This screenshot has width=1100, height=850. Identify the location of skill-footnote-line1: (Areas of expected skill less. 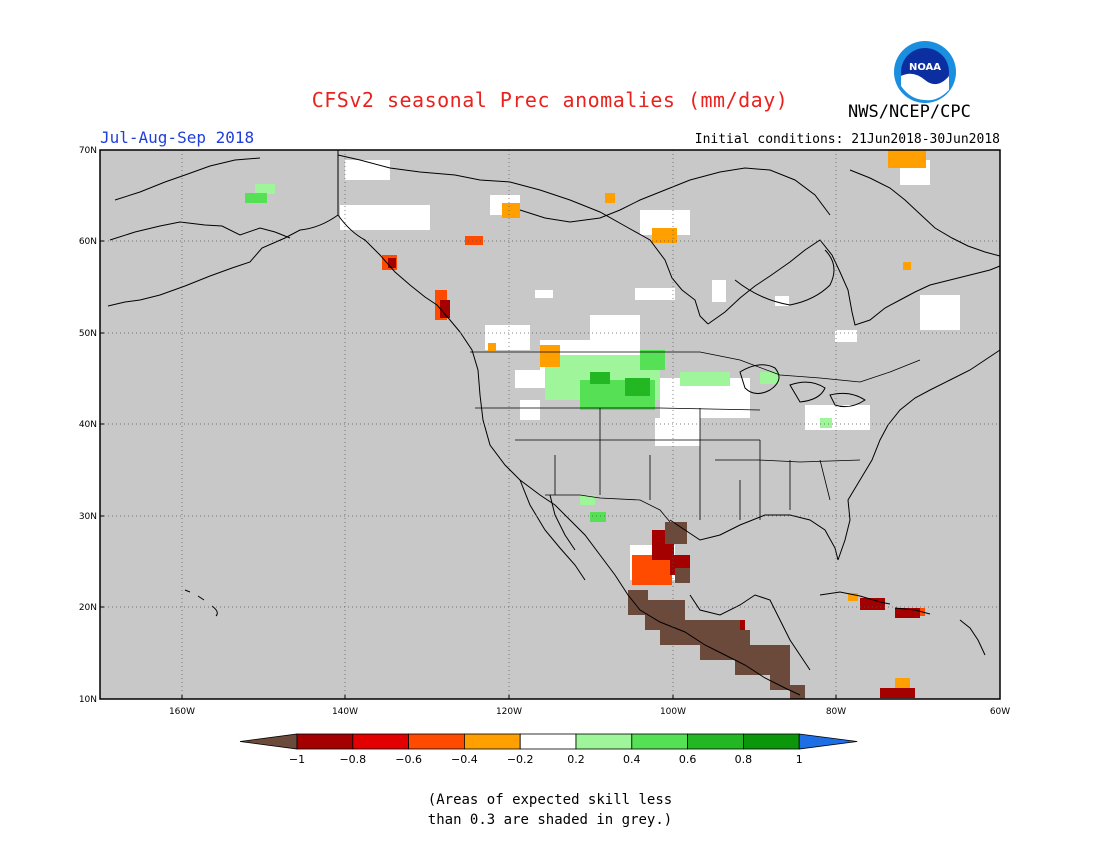
(550, 800).